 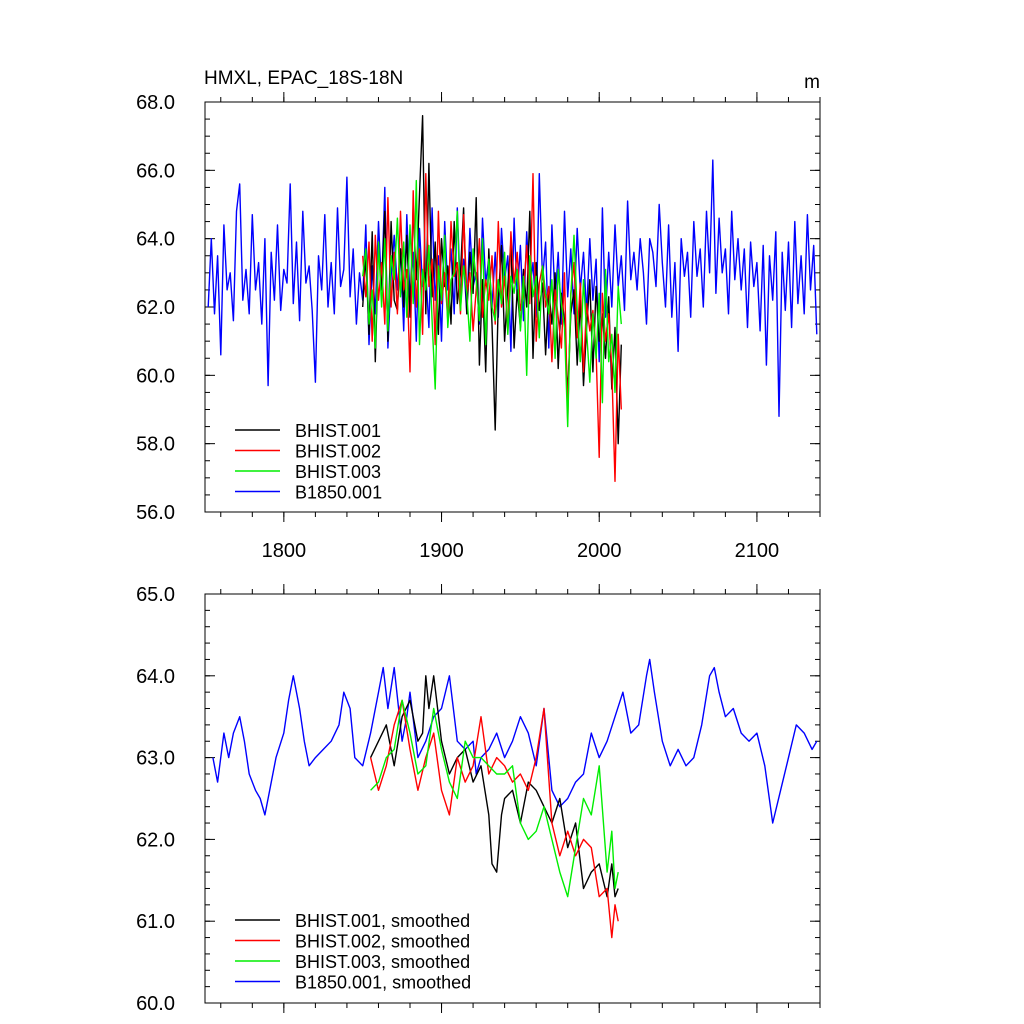 What do you see at coordinates (284, 551) in the screenshot?
I see `x-tick-label: 1800` at bounding box center [284, 551].